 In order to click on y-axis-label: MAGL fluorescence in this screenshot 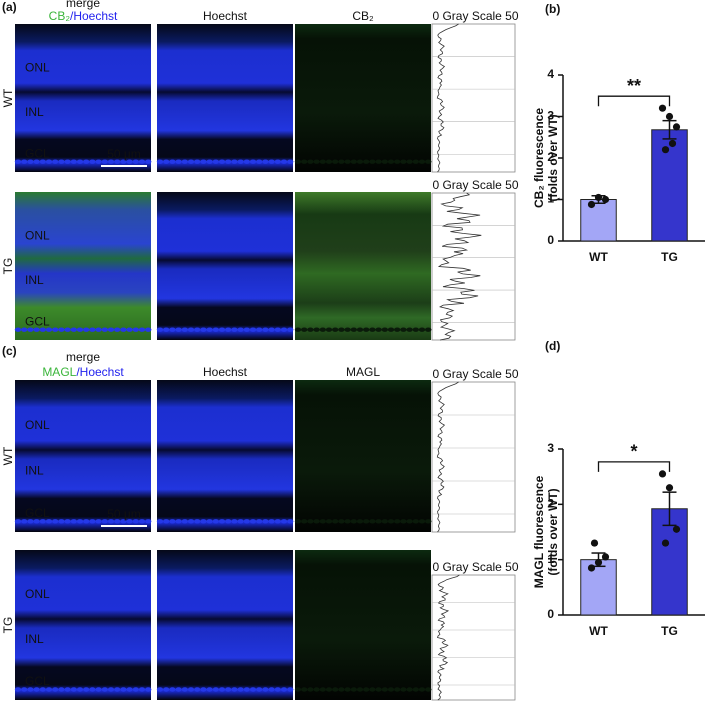, I will do `click(539, 531)`.